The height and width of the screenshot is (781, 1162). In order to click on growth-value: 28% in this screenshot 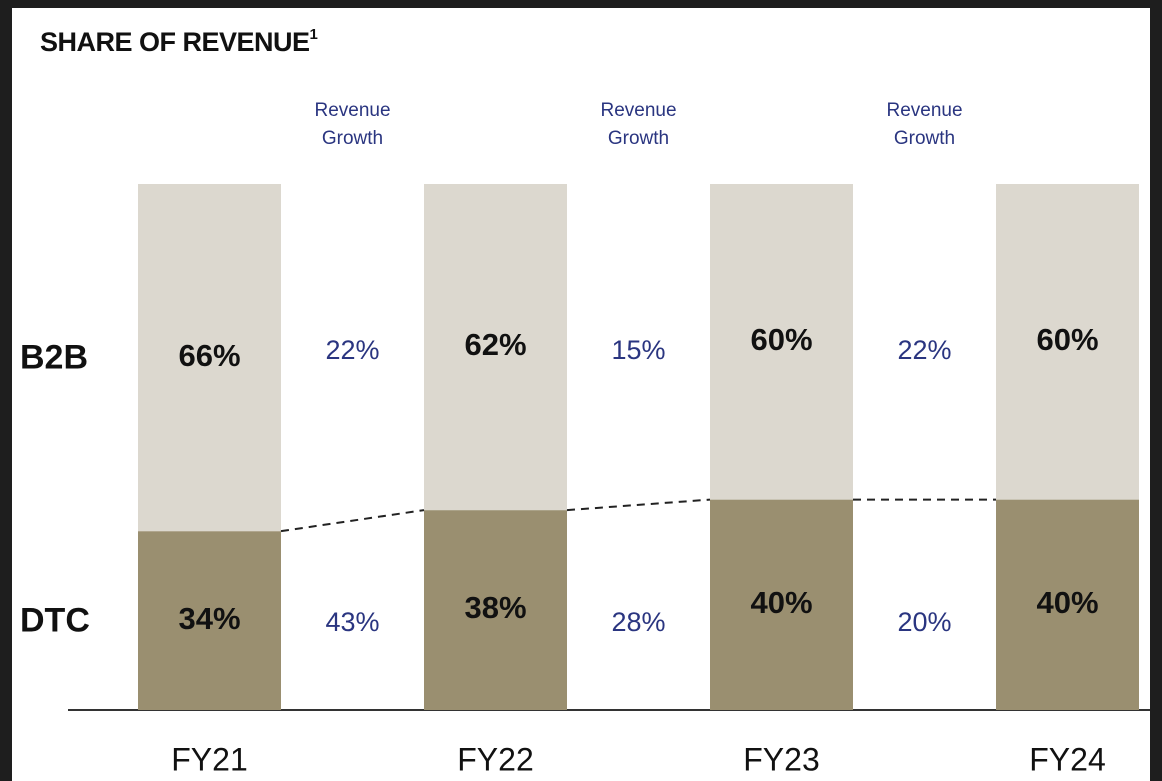, I will do `click(638, 622)`.